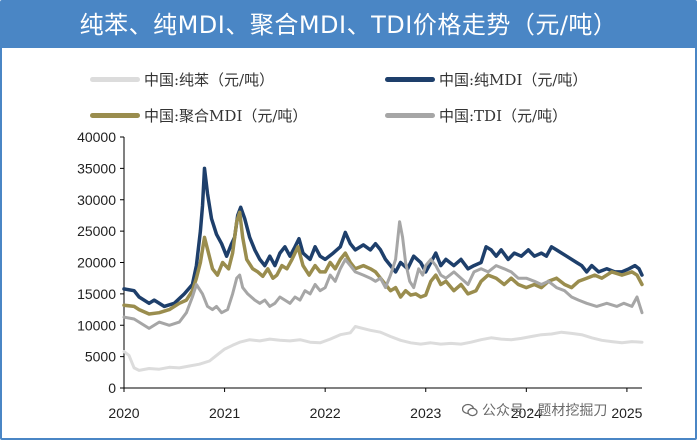 The image size is (697, 440). I want to click on legend-entry-benzene: 中国:纯苯（元/吨）, so click(182, 79).